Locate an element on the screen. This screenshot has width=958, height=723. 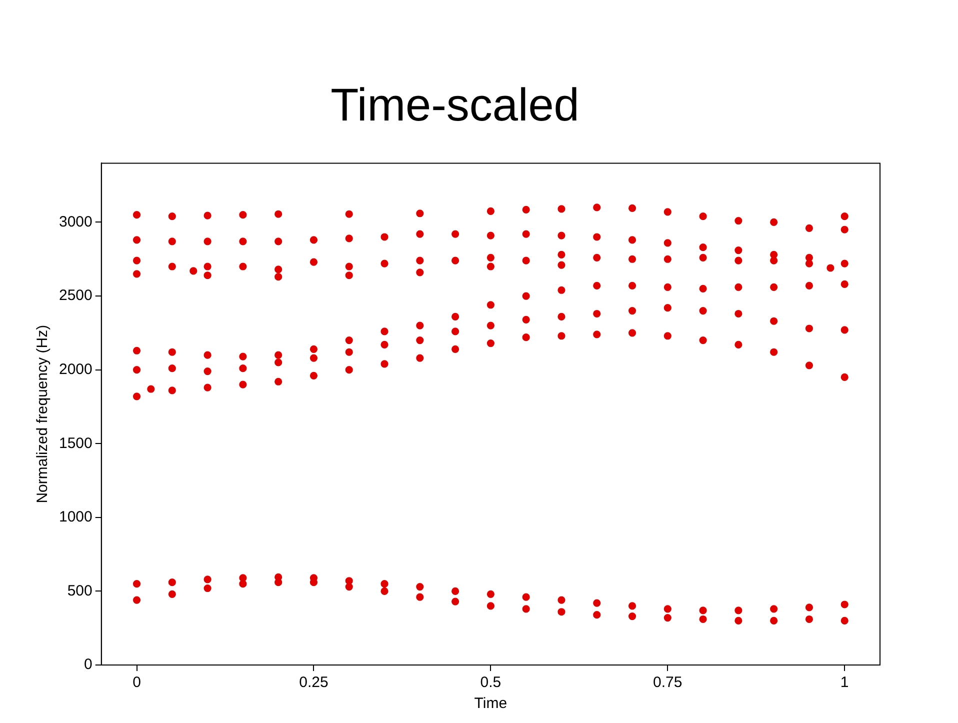
x-tick-label: 1 is located at coordinates (844, 683).